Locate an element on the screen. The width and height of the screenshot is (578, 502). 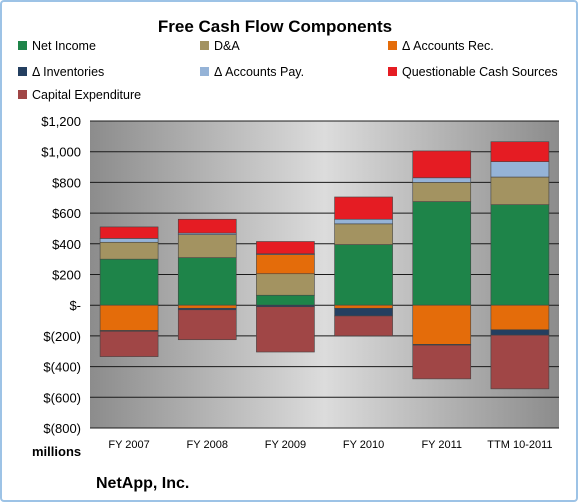
y-tick-label: $(800) is located at coordinates (62, 428).